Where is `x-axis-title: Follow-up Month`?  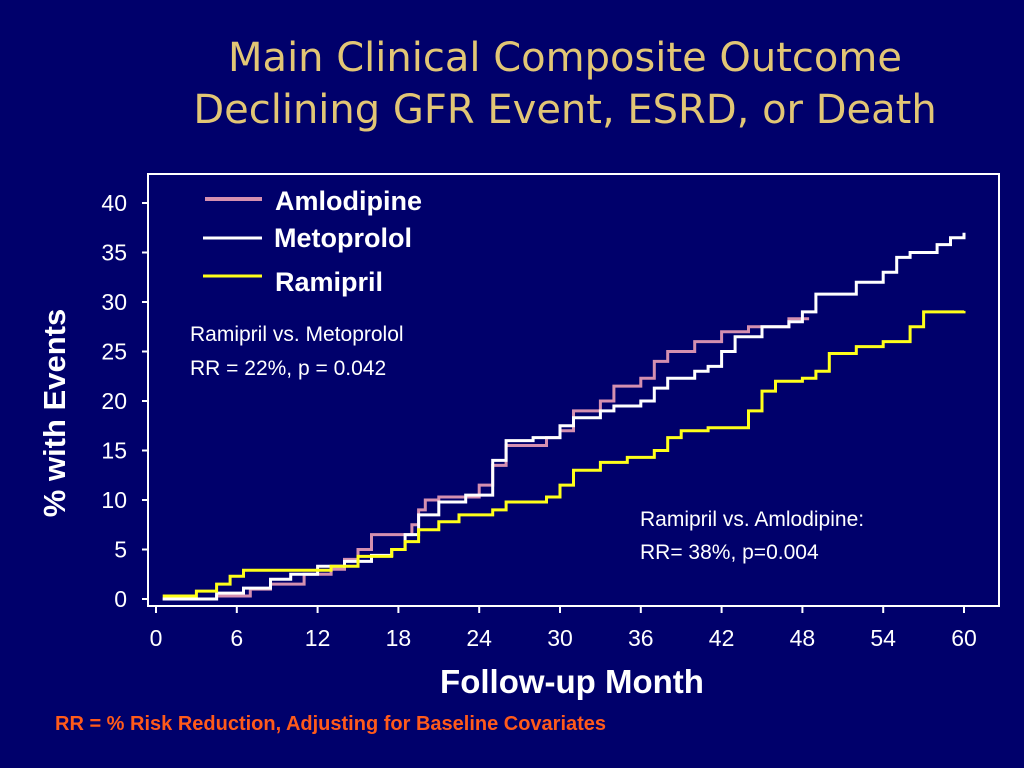
x-axis-title: Follow-up Month is located at coordinates (572, 681).